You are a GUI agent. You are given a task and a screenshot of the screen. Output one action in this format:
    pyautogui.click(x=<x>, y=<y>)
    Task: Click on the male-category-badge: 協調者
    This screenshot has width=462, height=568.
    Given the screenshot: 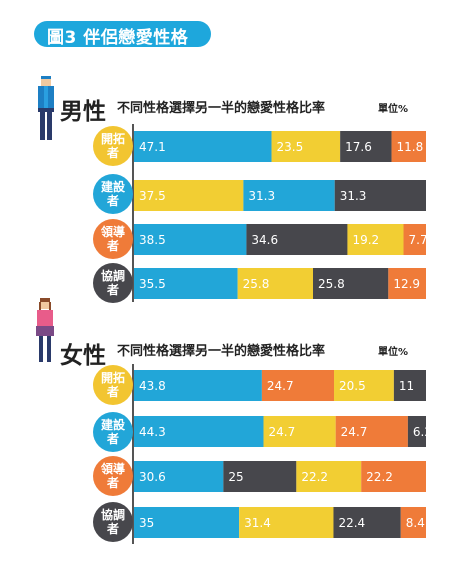 What is the action you would take?
    pyautogui.click(x=113, y=283)
    